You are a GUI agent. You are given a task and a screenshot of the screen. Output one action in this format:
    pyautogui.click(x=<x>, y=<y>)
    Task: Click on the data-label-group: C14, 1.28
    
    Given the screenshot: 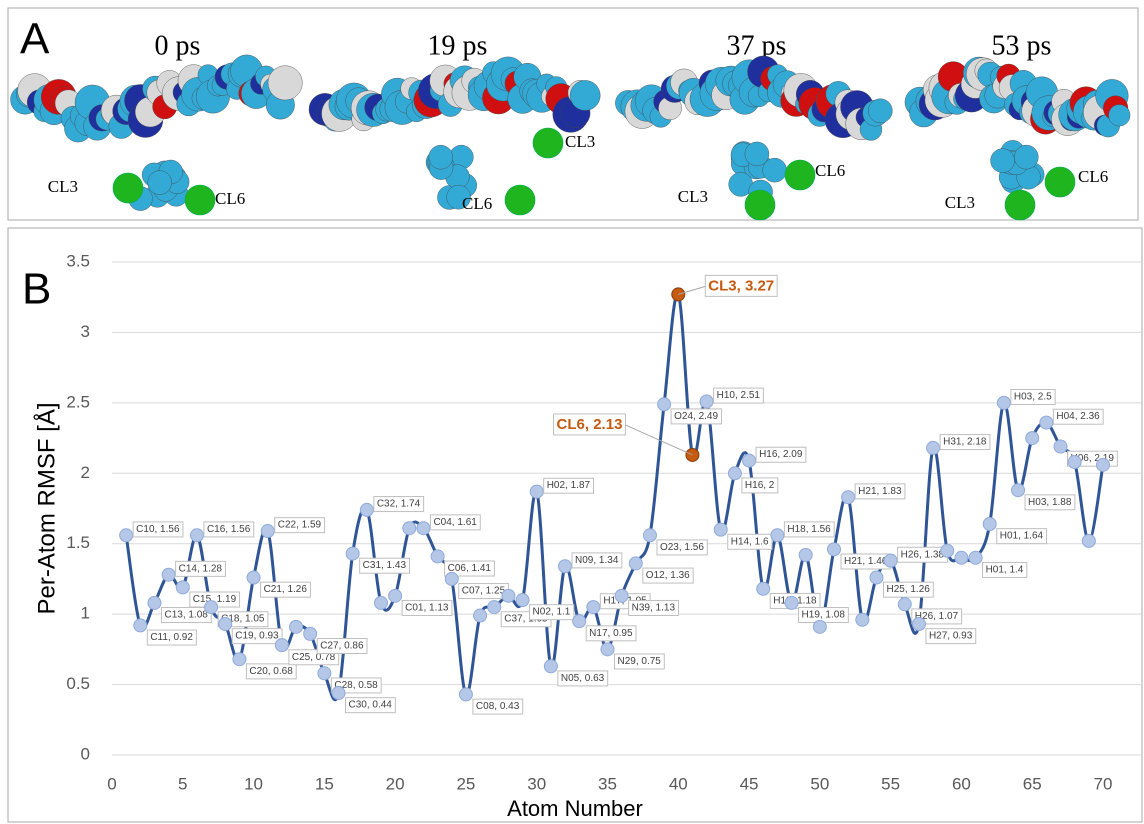 What is the action you would take?
    pyautogui.click(x=200, y=568)
    